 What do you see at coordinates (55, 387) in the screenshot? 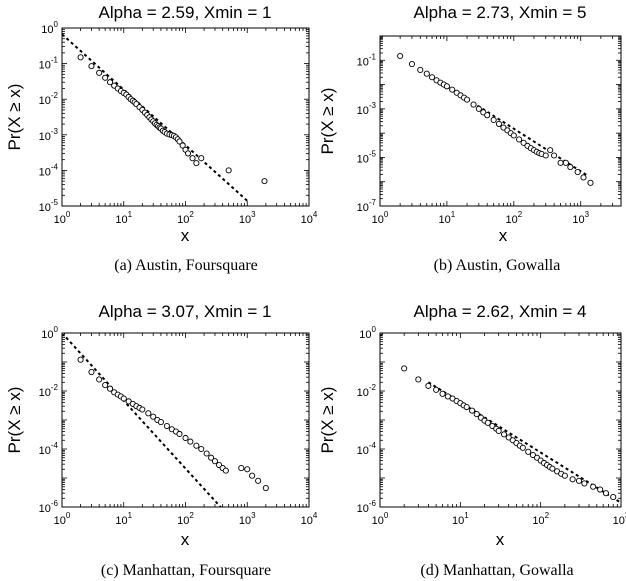
I see `tick-exponent: -2` at bounding box center [55, 387].